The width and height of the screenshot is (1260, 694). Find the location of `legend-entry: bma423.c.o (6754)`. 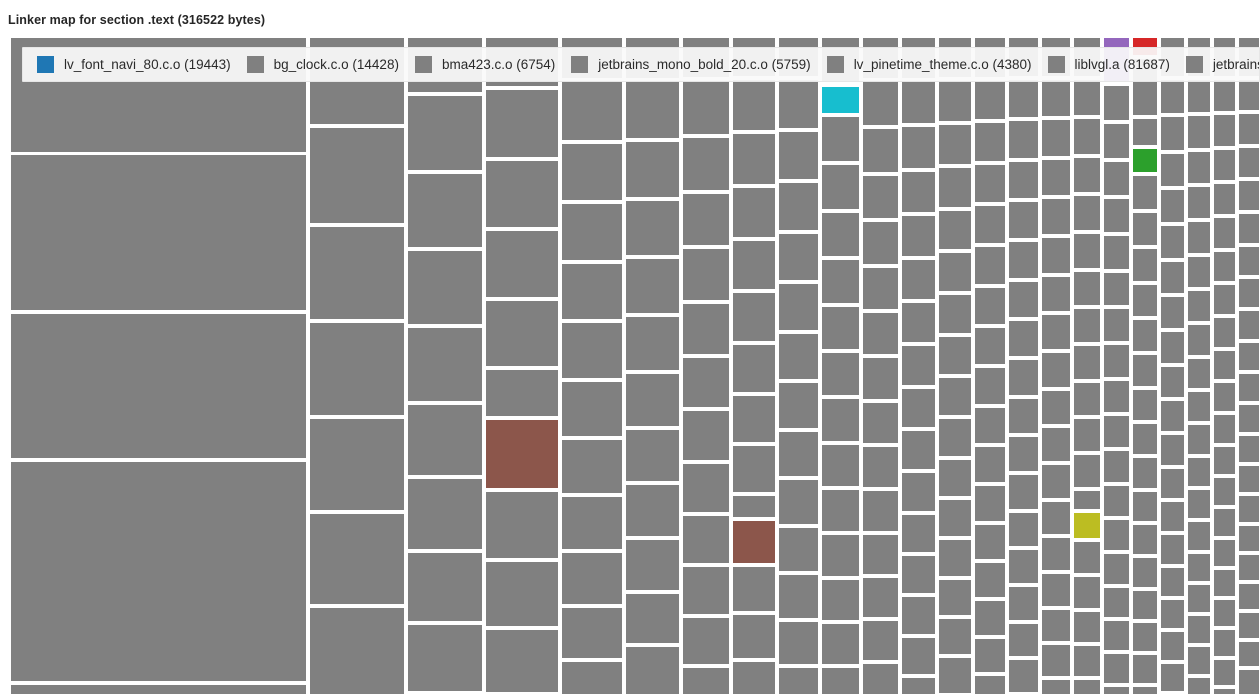

legend-entry: bma423.c.o (6754) is located at coordinates (484, 64).